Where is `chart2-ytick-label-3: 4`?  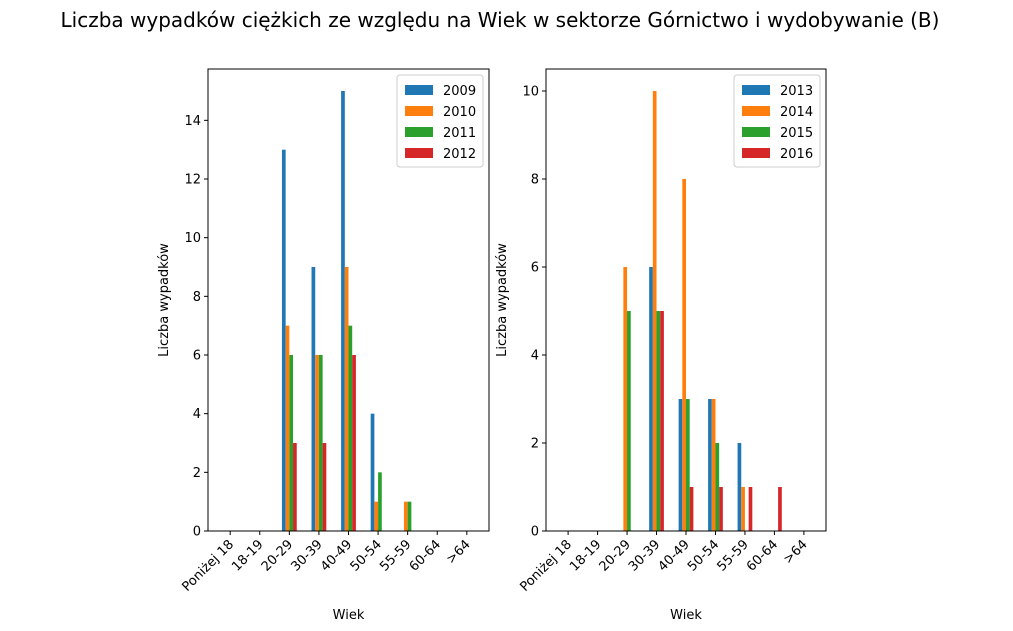
chart2-ytick-label-3: 4 is located at coordinates (535, 356).